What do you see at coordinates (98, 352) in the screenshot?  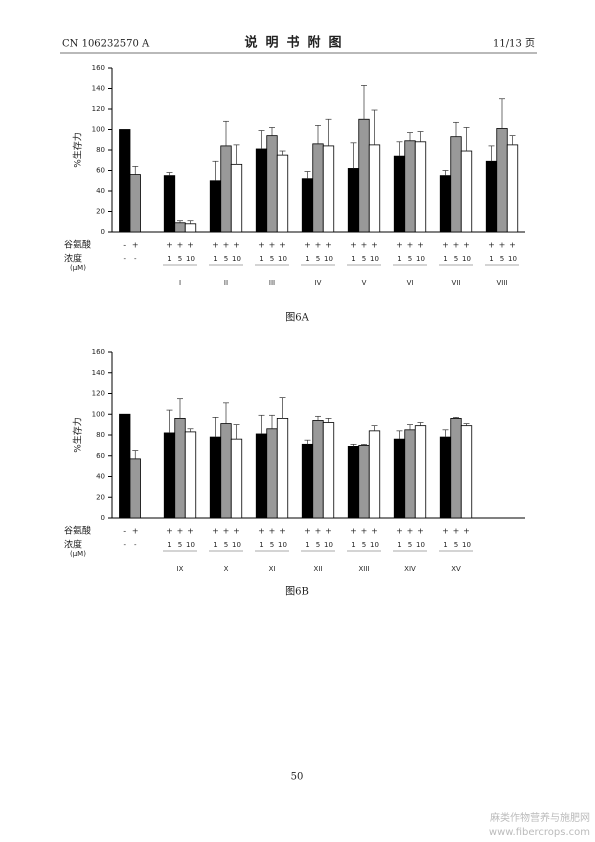 I see `y-tick-label: 160` at bounding box center [98, 352].